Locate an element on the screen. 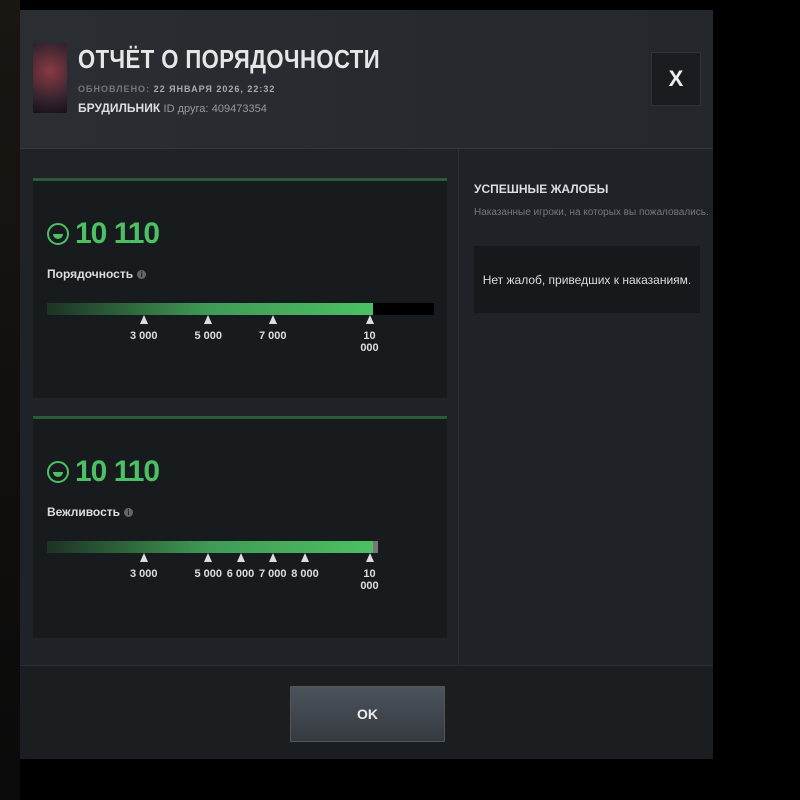 The height and width of the screenshot is (800, 800). updated-info: ОБНОВЛЕНО: 22 ЯНВАРЯ 2026, 22:32 is located at coordinates (176, 89).